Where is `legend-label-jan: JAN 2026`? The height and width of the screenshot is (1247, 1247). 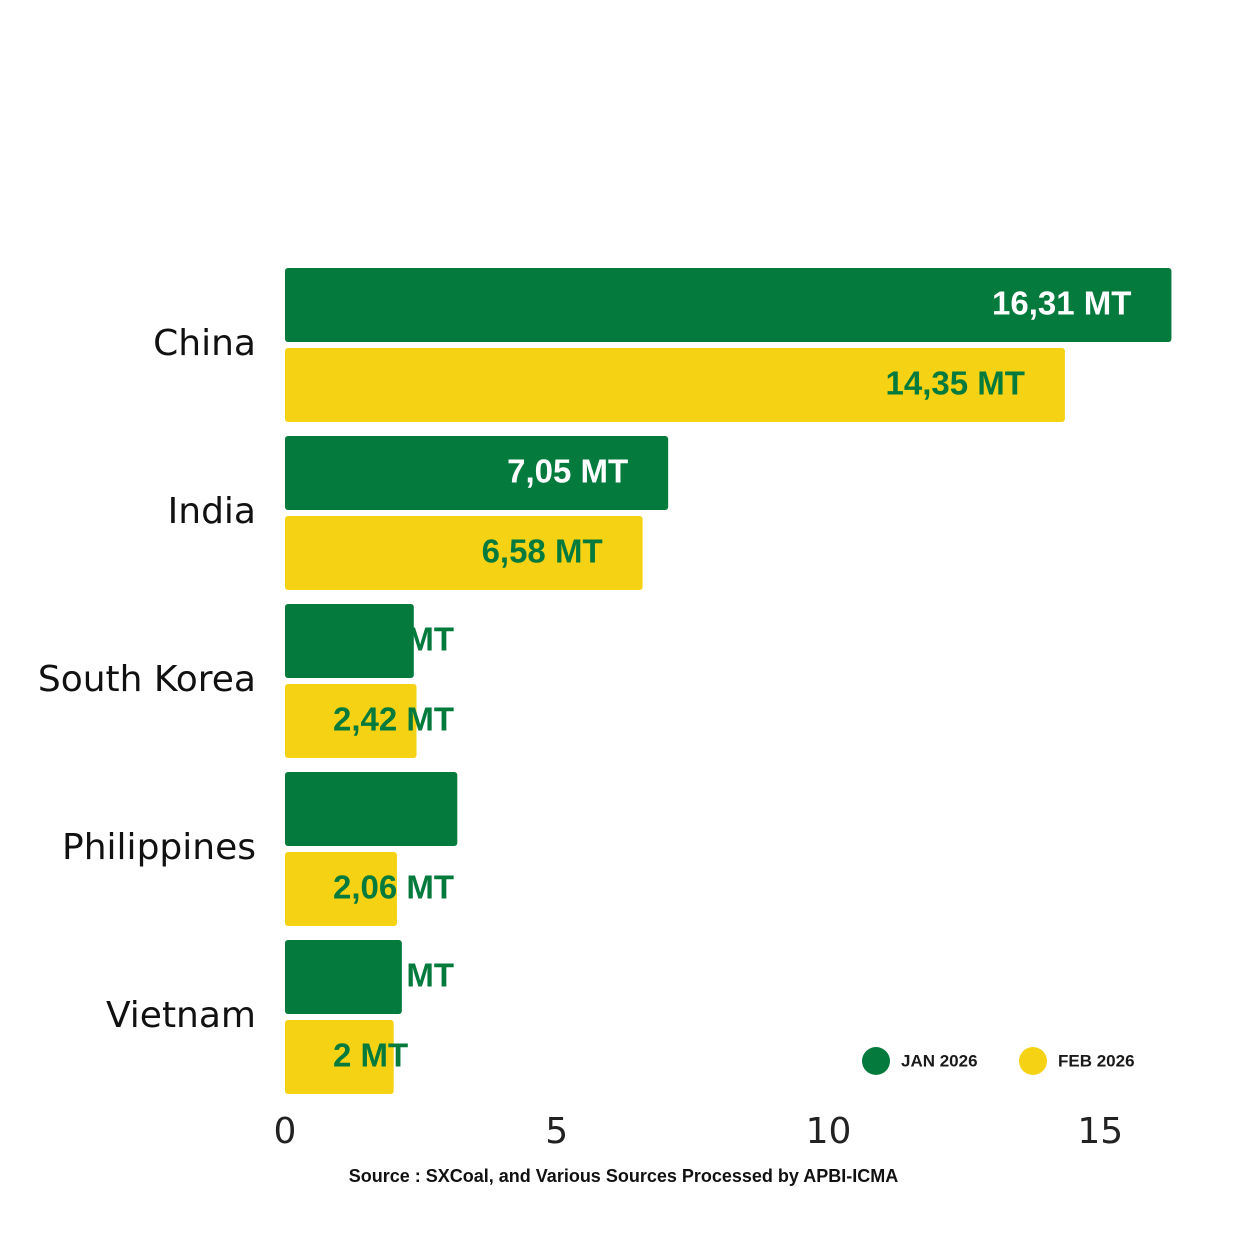 legend-label-jan: JAN 2026 is located at coordinates (939, 1060).